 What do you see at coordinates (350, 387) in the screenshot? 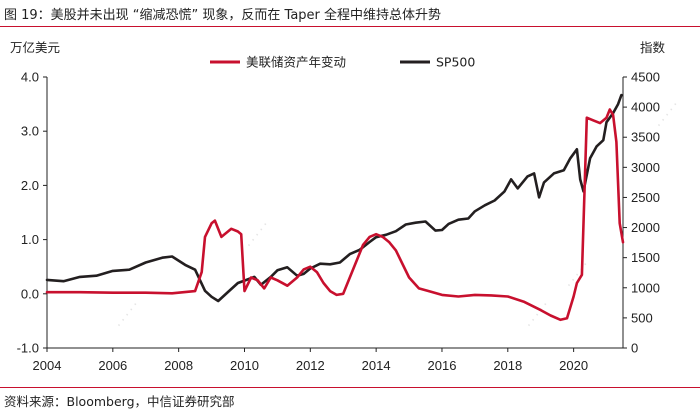
I see `source-divider` at bounding box center [350, 387].